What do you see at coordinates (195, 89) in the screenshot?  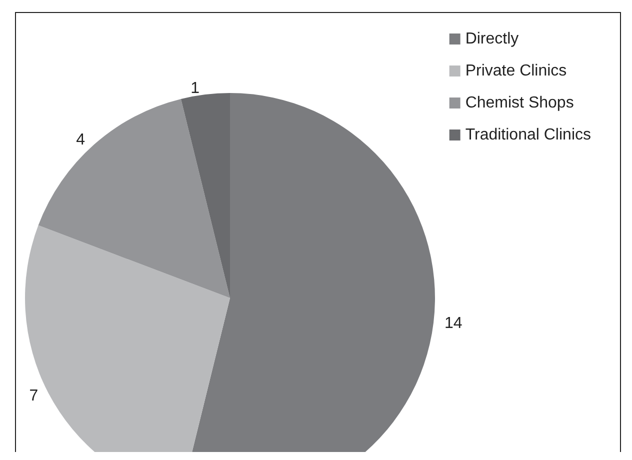 I see `data-label: 1` at bounding box center [195, 89].